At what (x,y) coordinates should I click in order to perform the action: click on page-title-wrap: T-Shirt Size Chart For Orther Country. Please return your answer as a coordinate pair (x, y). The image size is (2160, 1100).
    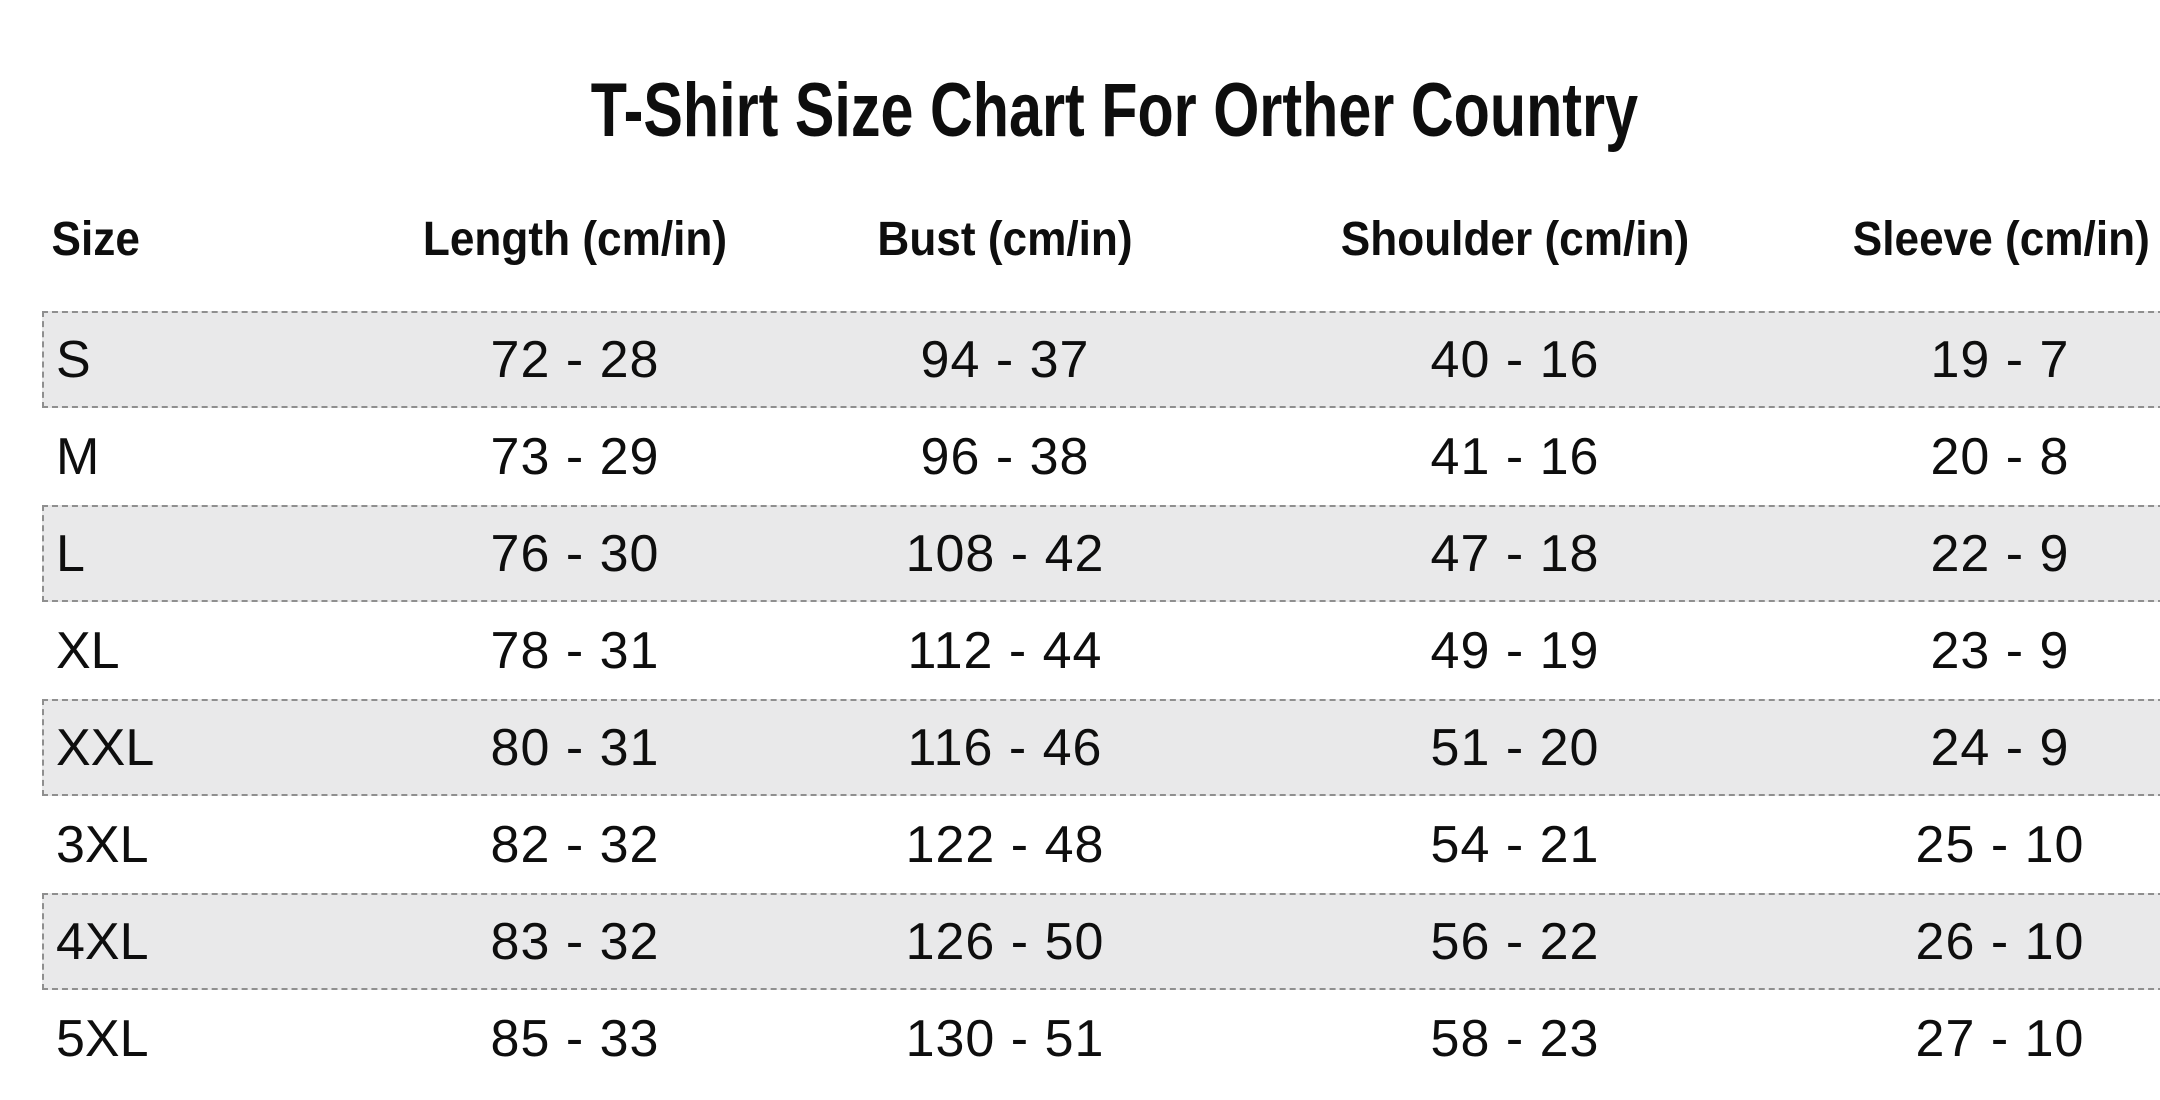
    Looking at the image, I should click on (1080, 110).